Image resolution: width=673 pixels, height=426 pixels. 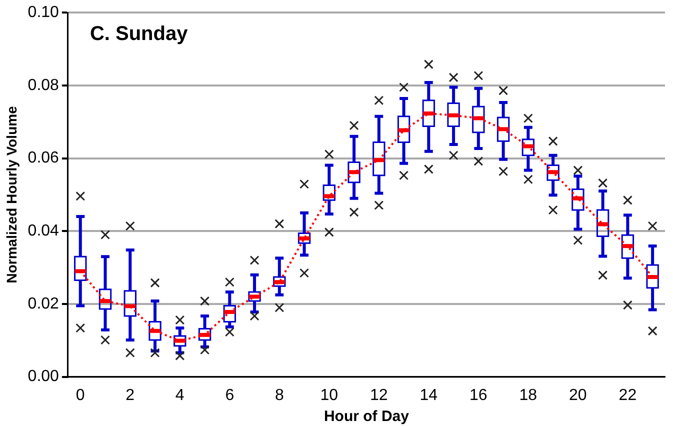 I want to click on x-tick-label: 14, so click(x=429, y=395).